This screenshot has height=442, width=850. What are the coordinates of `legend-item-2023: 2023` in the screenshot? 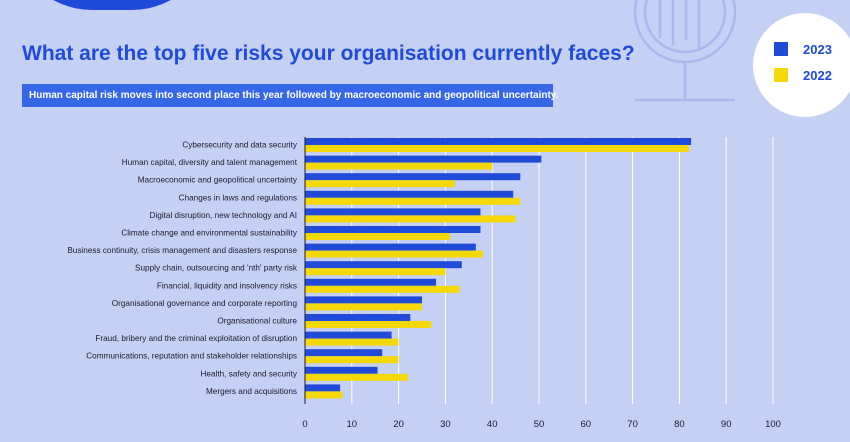 It's located at (803, 49).